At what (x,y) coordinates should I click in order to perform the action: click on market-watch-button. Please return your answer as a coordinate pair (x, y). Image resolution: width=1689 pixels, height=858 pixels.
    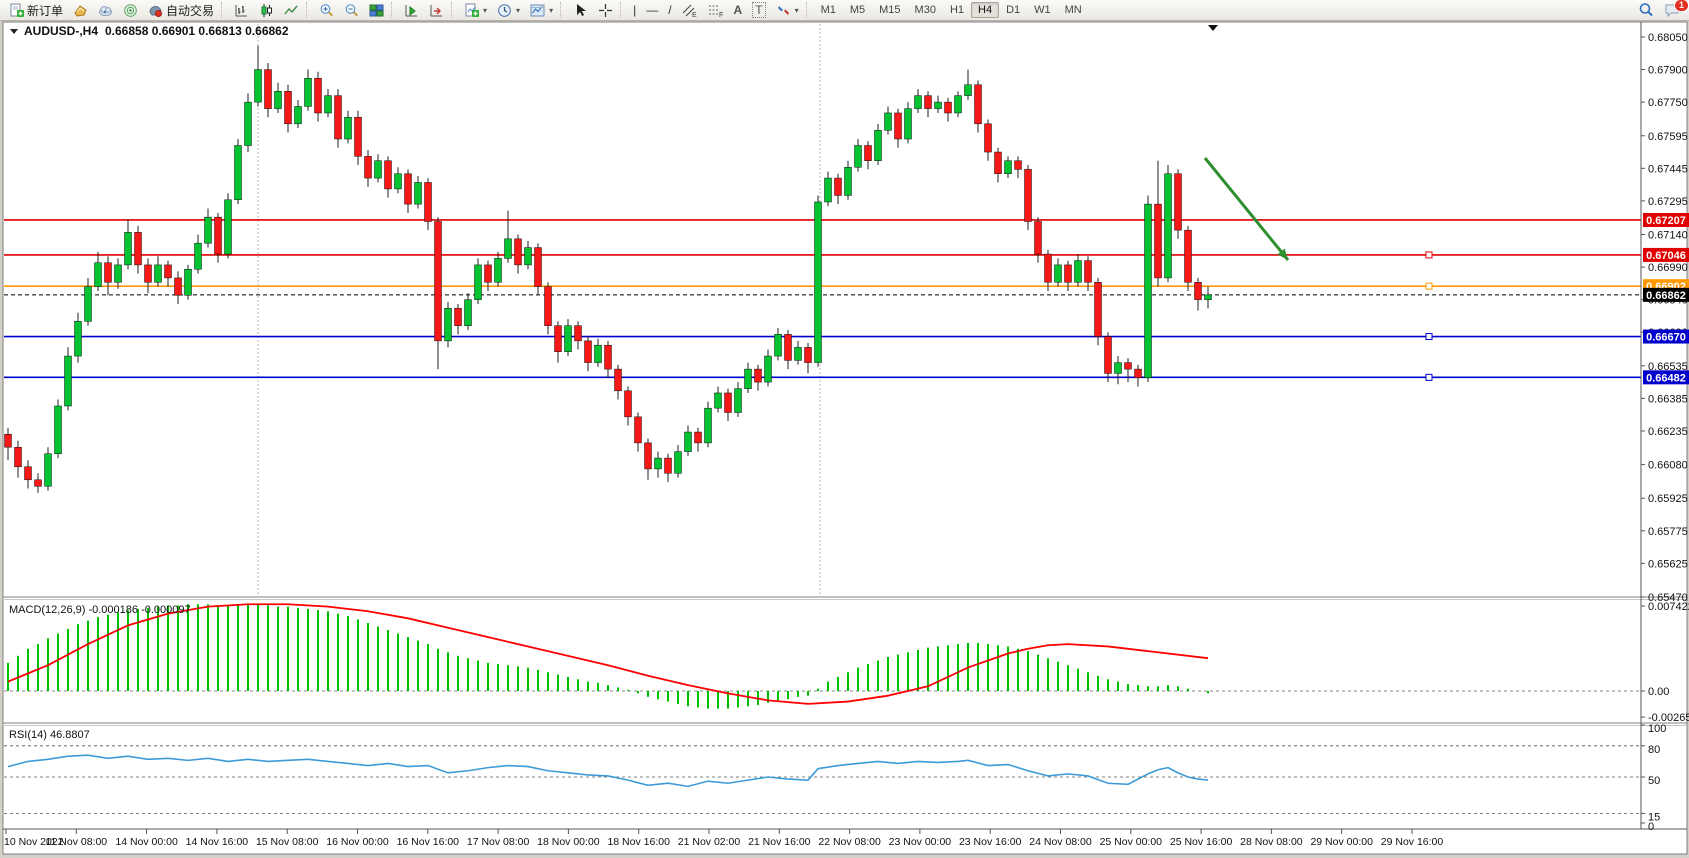
    Looking at the image, I should click on (105, 10).